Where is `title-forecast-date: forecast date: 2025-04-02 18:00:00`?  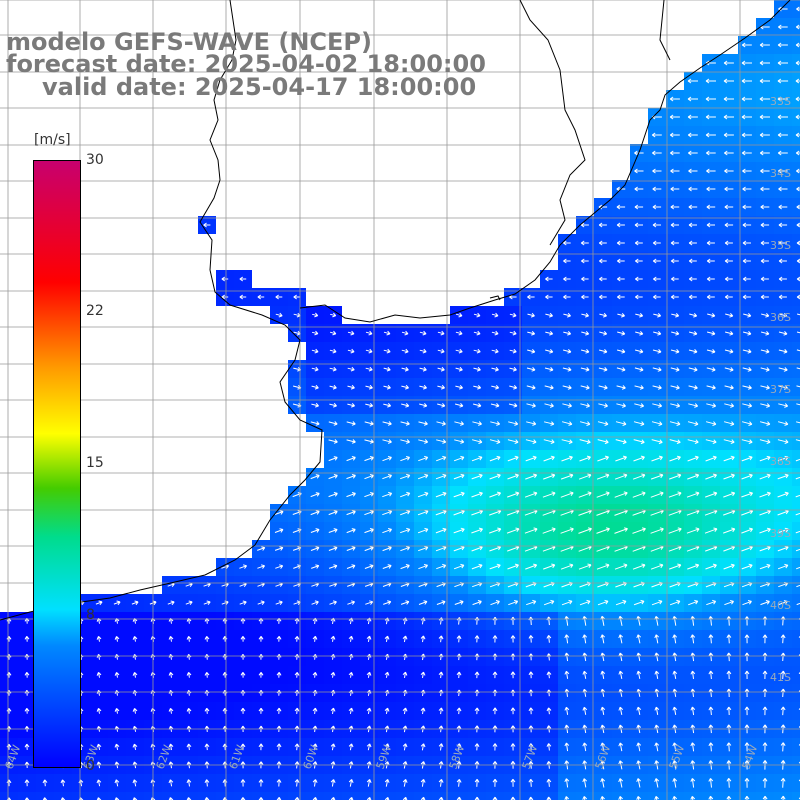 title-forecast-date: forecast date: 2025-04-02 18:00:00 is located at coordinates (246, 64).